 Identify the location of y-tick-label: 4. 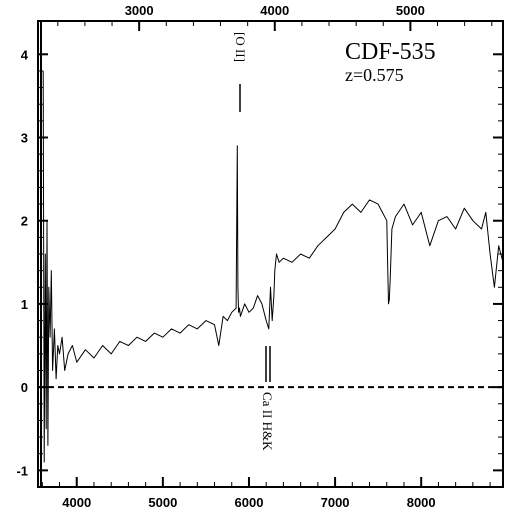
(25, 54).